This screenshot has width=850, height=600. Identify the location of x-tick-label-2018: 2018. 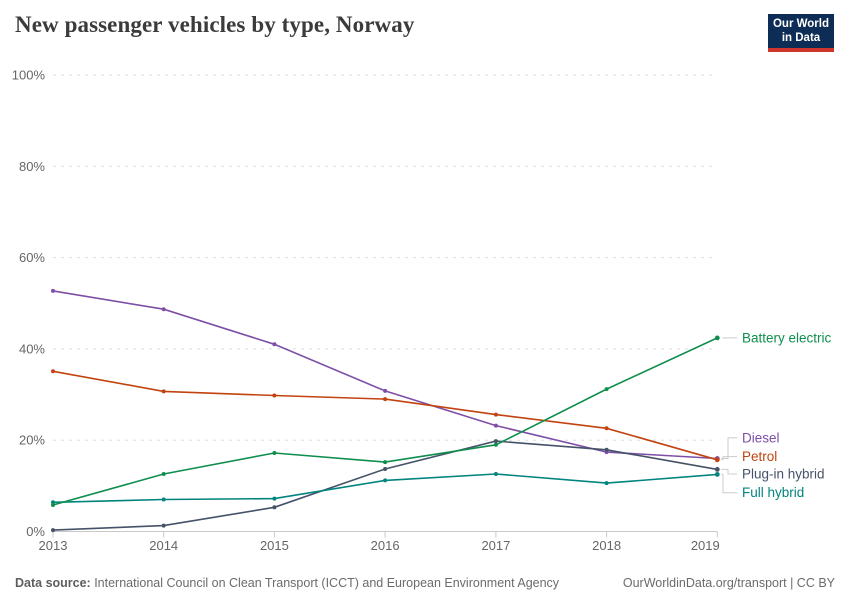
(606, 545).